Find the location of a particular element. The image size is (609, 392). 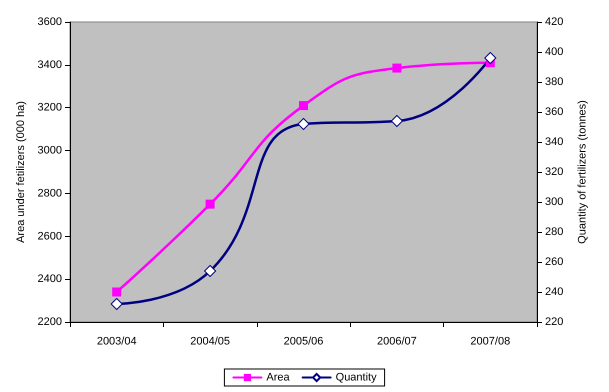

legend-label: Quantity is located at coordinates (357, 378).